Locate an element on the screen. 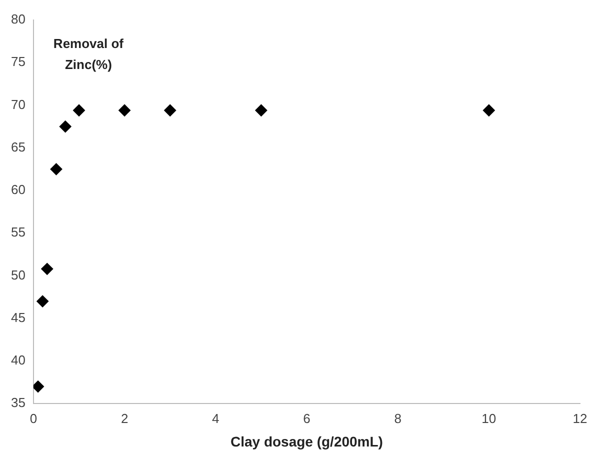 Image resolution: width=600 pixels, height=463 pixels. x-tick-label: 10 is located at coordinates (489, 418).